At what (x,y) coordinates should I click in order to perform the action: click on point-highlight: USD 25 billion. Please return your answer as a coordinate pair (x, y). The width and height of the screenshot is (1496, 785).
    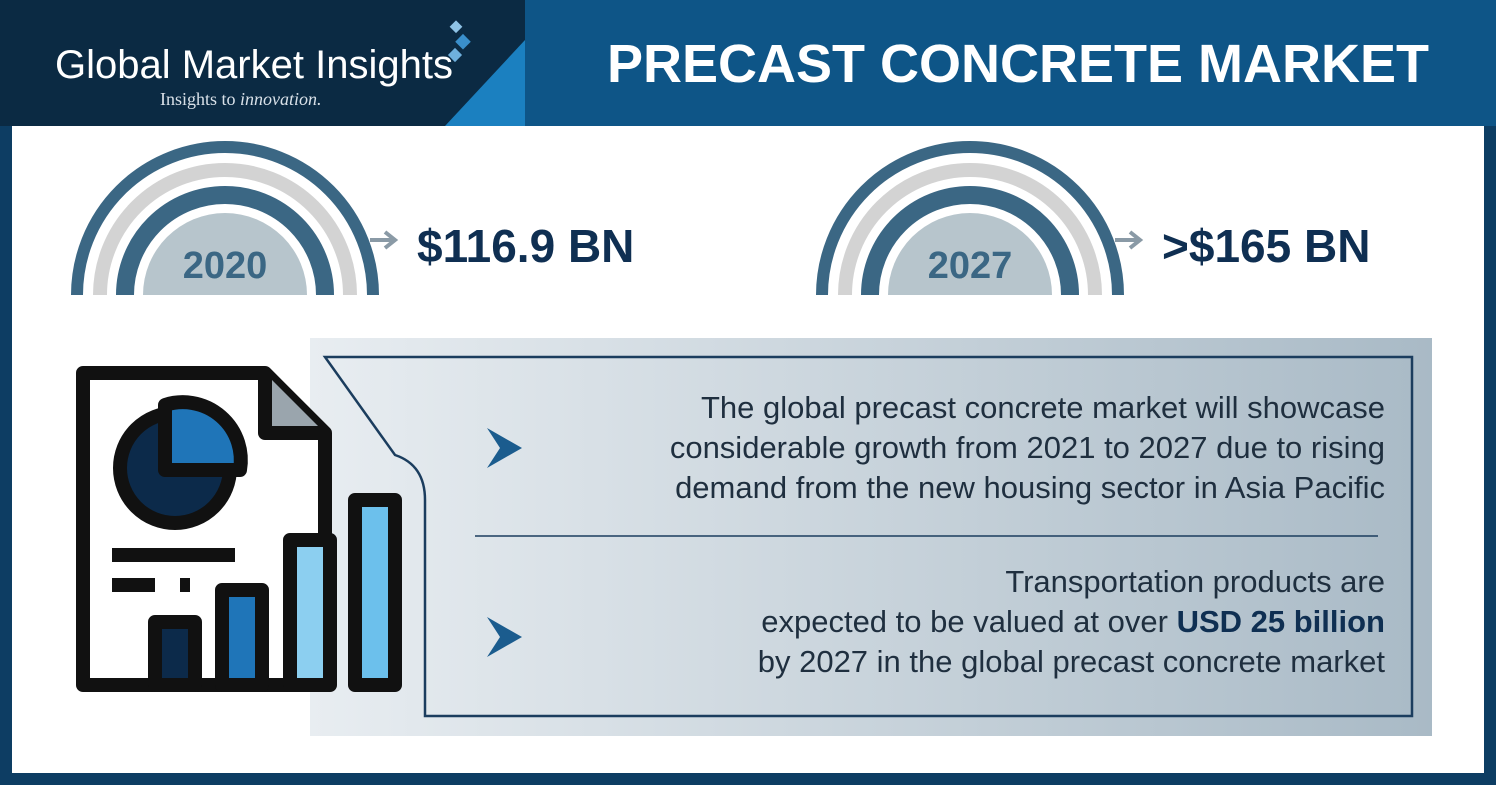
    Looking at the image, I should click on (1281, 621).